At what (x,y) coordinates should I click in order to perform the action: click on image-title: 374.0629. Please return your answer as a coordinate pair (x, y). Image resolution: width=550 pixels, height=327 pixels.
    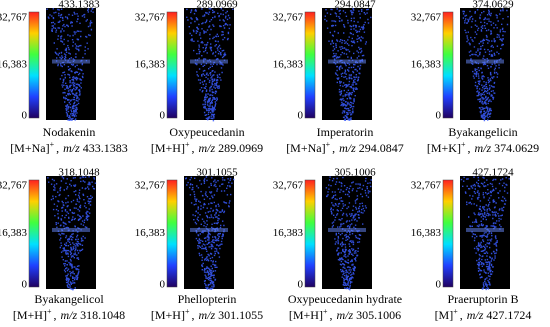
    Looking at the image, I should click on (493, 5).